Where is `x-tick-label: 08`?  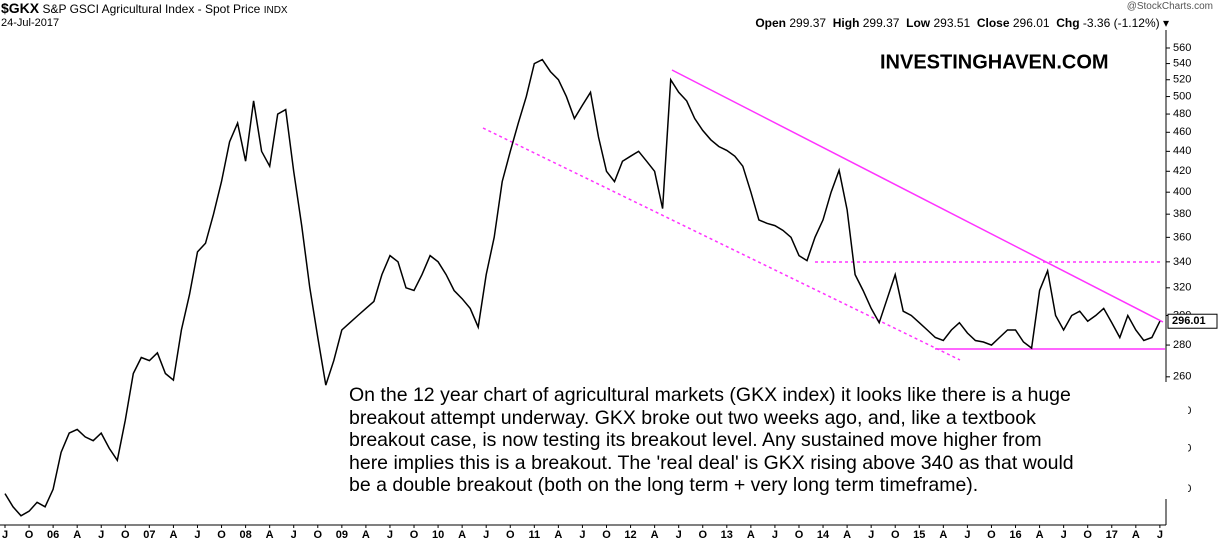
x-tick-label: 08 is located at coordinates (245, 535).